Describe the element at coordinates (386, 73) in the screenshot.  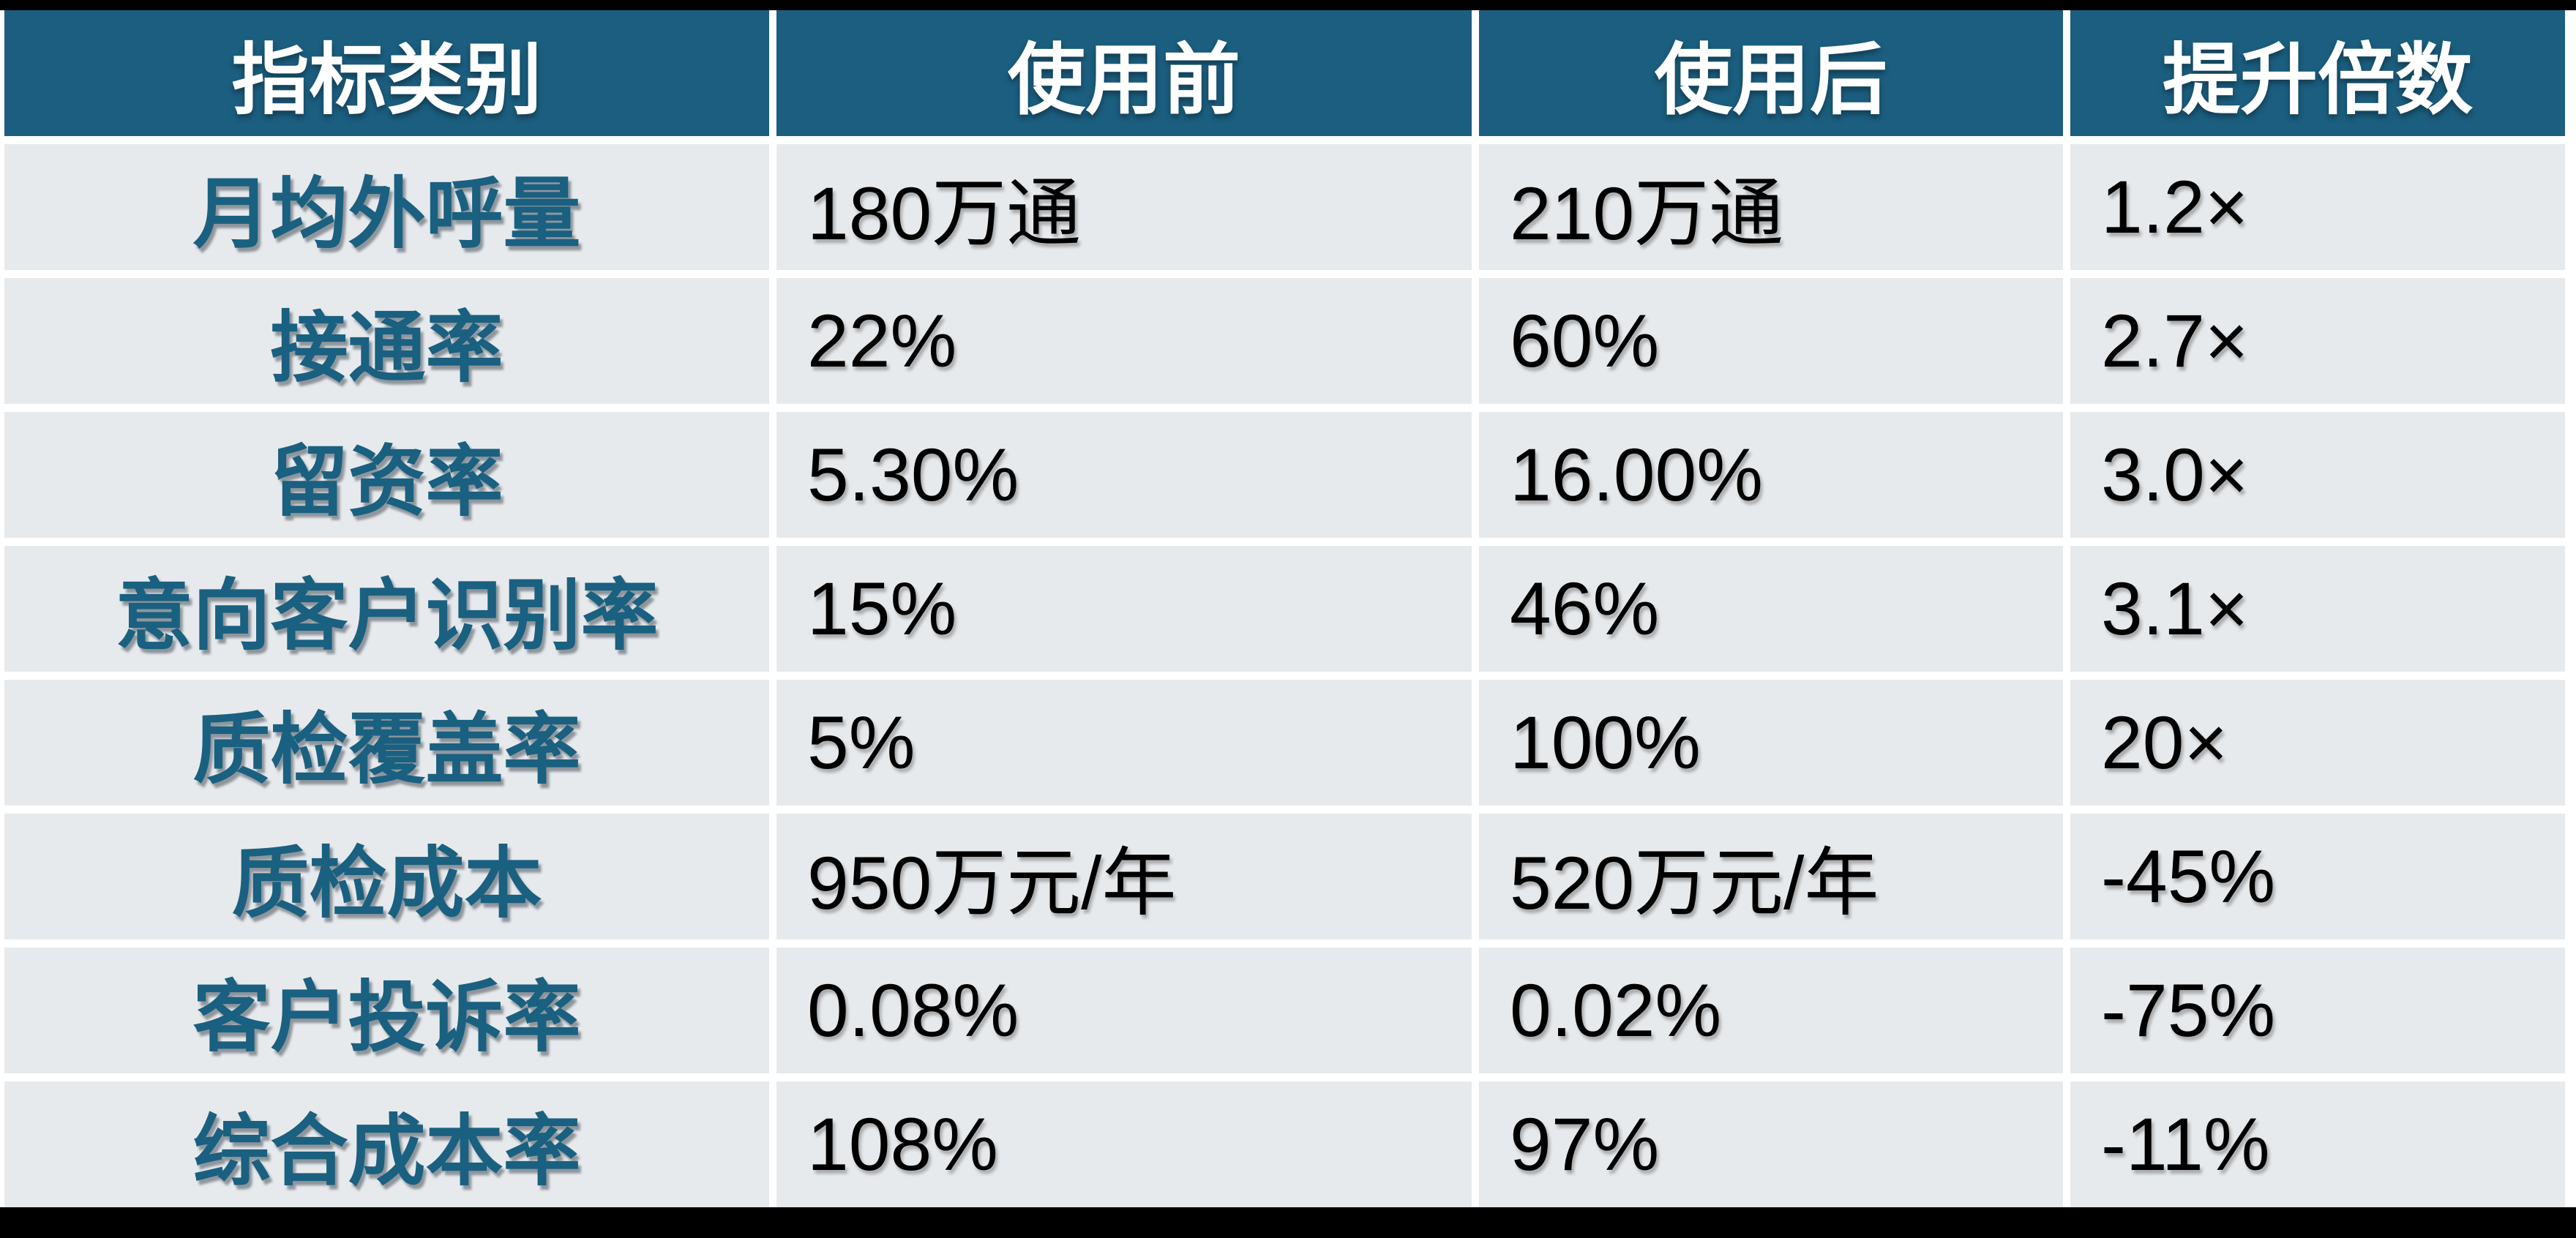
I see `header-cell-category: 指标类别` at that location.